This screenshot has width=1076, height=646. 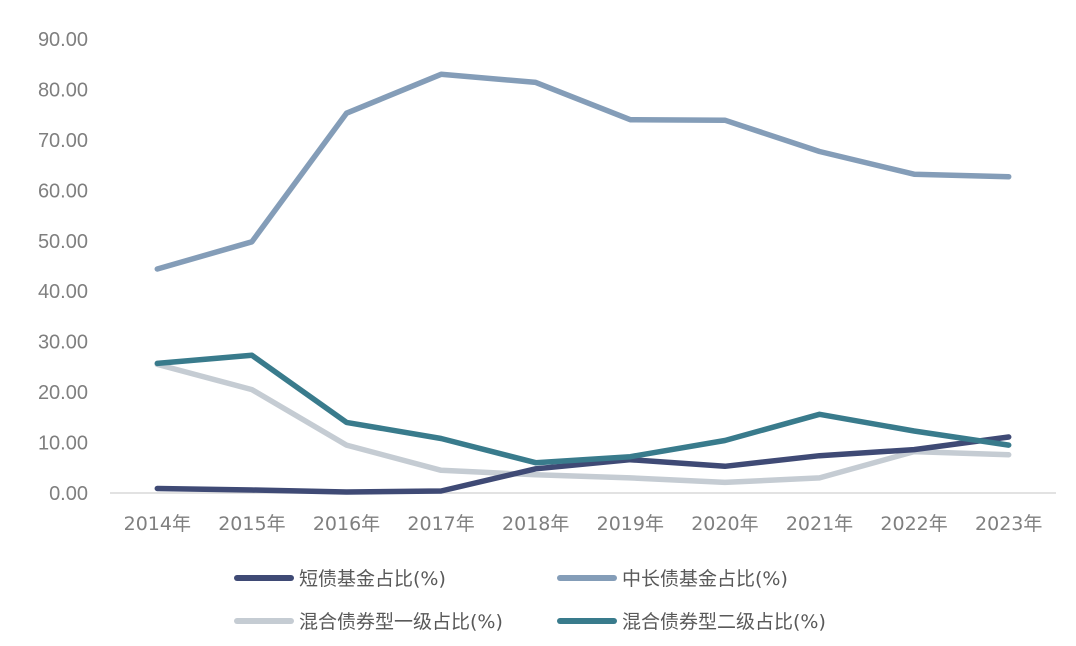 I want to click on y-tick-label: 50.00, so click(x=63, y=242).